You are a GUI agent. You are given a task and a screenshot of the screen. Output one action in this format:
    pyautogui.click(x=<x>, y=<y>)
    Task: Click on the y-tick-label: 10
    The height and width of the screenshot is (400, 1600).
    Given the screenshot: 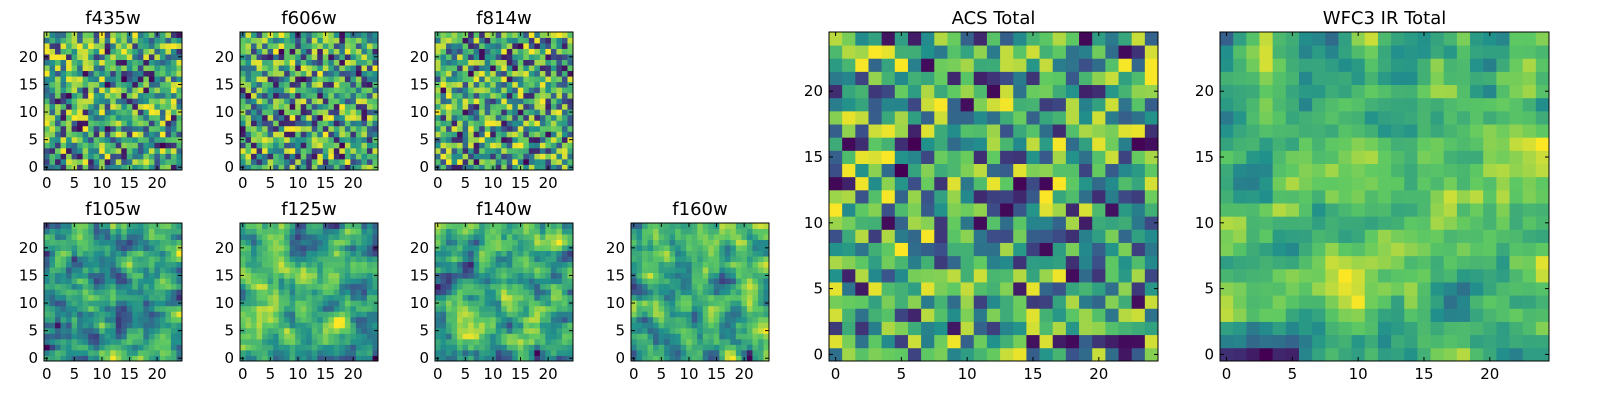 What is the action you would take?
    pyautogui.click(x=419, y=303)
    